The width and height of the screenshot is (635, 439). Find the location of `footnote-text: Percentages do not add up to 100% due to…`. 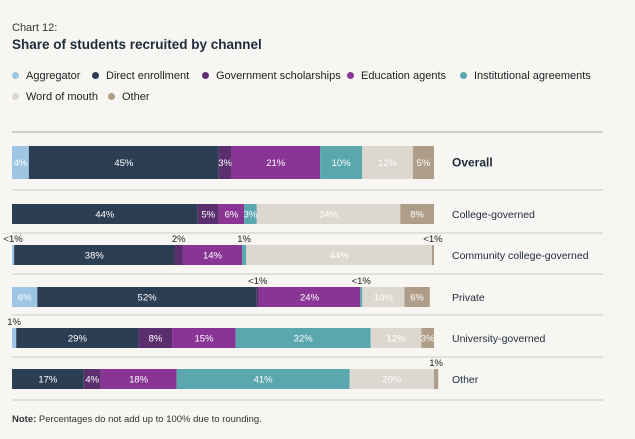

footnote-text: Percentages do not add up to 100% due to… is located at coordinates (150, 419).